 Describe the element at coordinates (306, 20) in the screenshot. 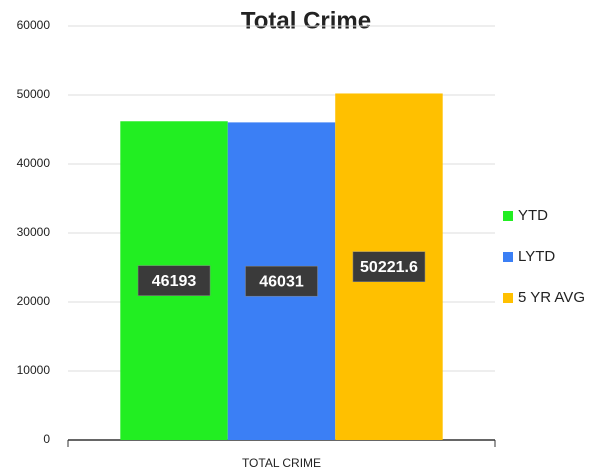

I see `chart-title: Total Crime` at that location.